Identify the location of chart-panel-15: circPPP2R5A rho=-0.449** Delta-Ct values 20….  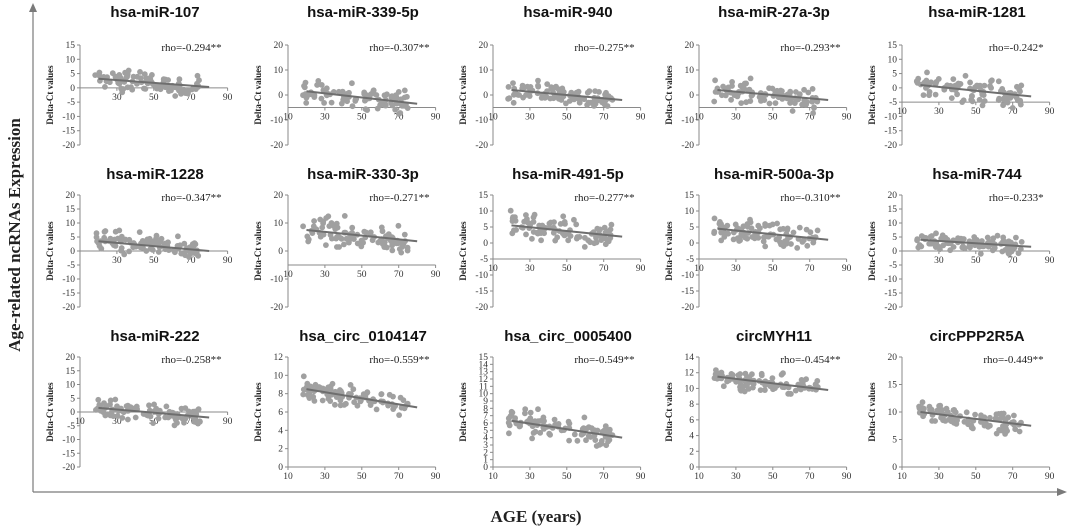
(961, 405).